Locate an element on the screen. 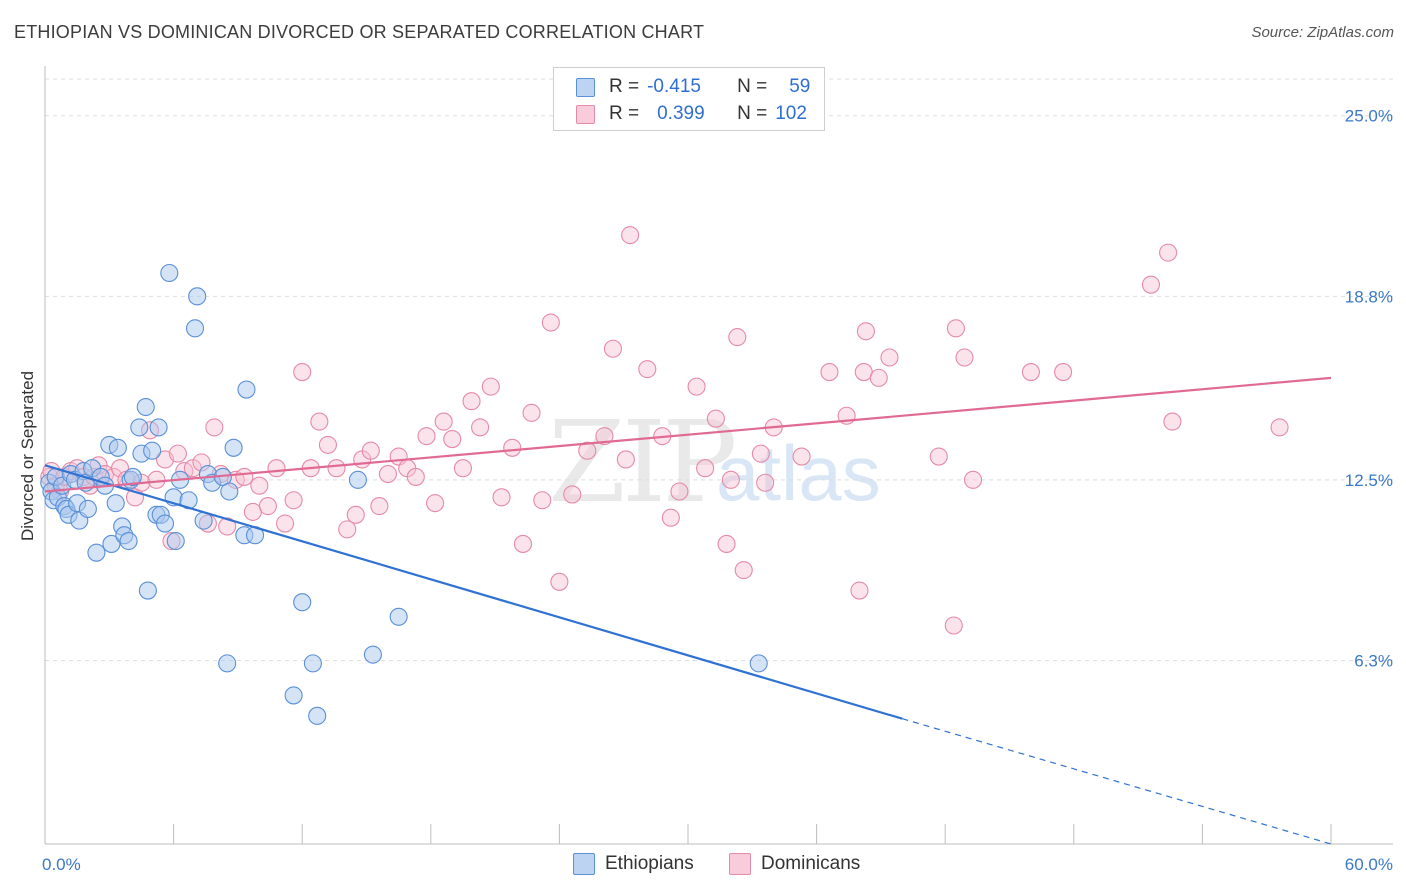  legend-item-dominicans: Dominicans is located at coordinates (794, 864).